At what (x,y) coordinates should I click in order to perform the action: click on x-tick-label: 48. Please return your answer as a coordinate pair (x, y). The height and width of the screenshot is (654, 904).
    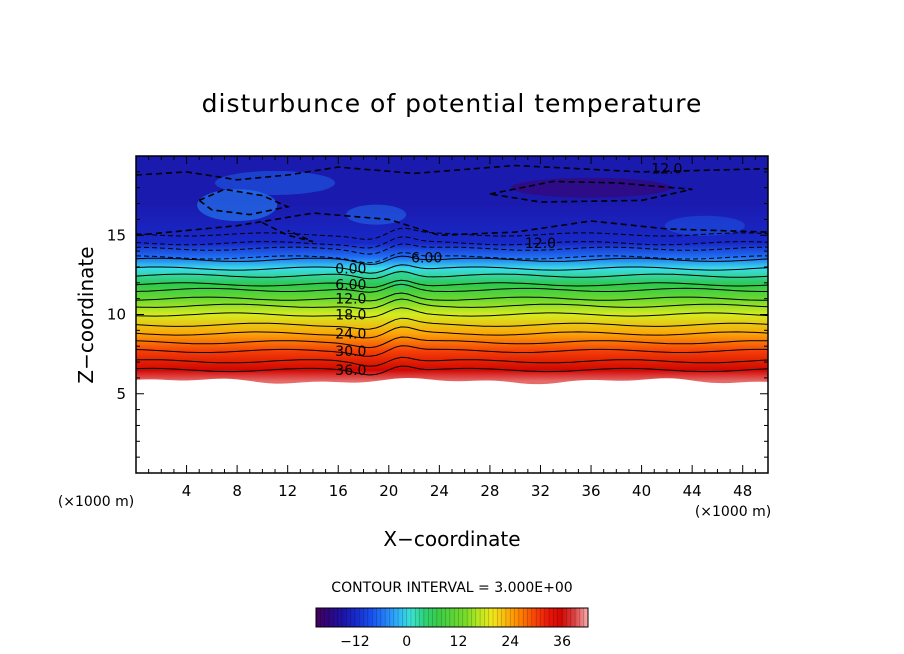
    Looking at the image, I should click on (742, 491).